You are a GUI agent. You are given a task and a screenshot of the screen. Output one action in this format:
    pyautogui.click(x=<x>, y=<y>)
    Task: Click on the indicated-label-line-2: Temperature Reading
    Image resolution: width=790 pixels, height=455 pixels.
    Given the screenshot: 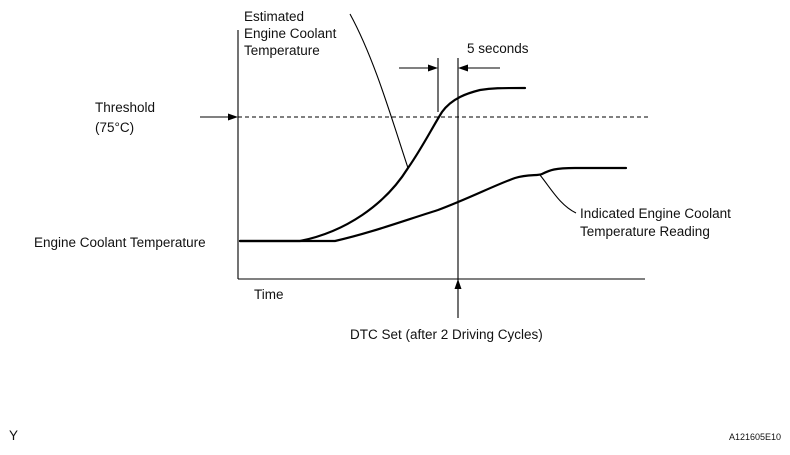 What is the action you would take?
    pyautogui.click(x=645, y=231)
    